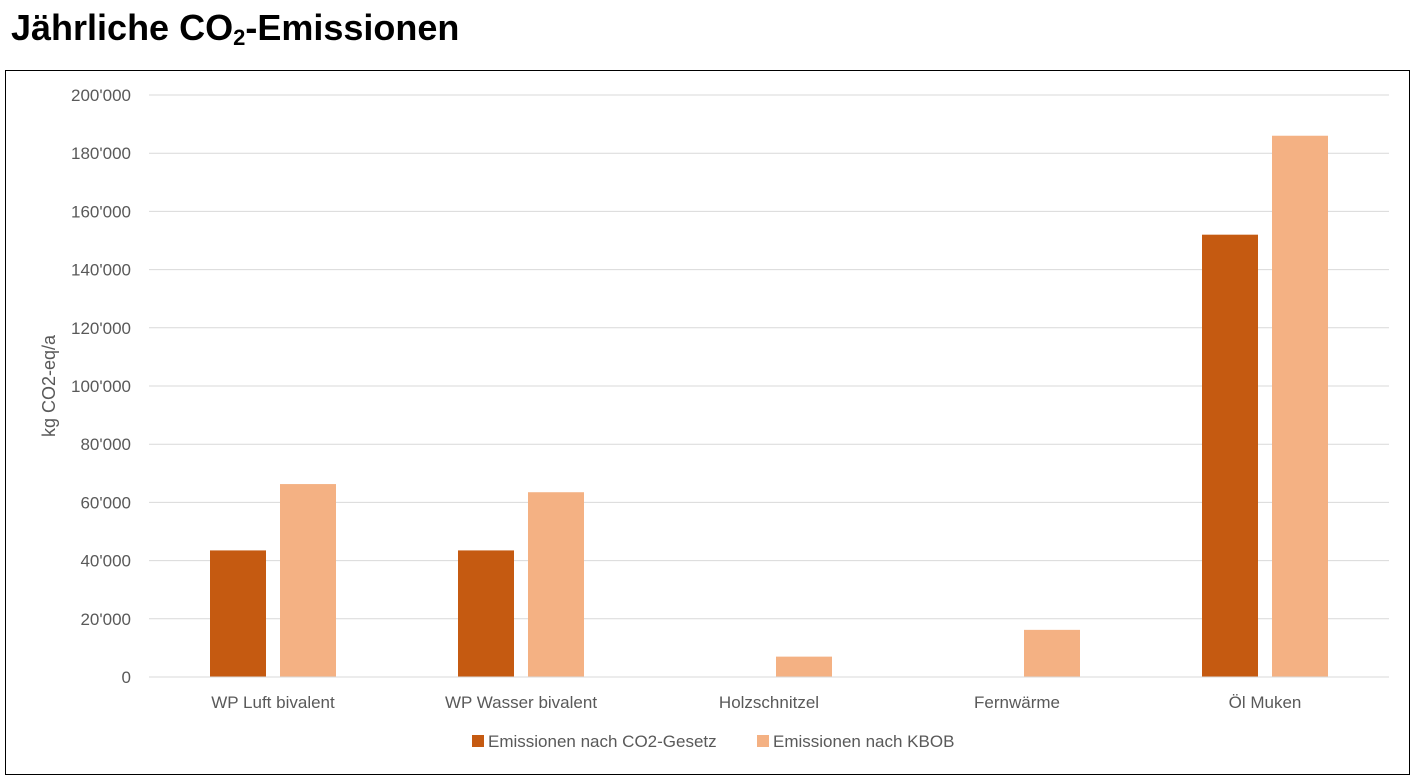 The height and width of the screenshot is (782, 1415). I want to click on y-tick-label: 120'000, so click(101, 328).